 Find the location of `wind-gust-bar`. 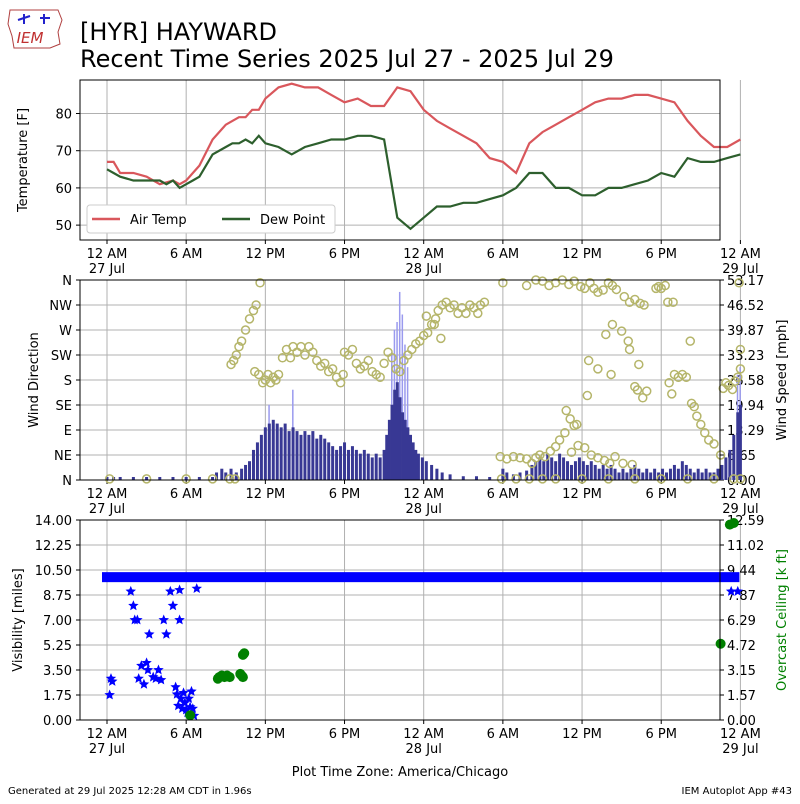

wind-gust-bar is located at coordinates (399, 385).